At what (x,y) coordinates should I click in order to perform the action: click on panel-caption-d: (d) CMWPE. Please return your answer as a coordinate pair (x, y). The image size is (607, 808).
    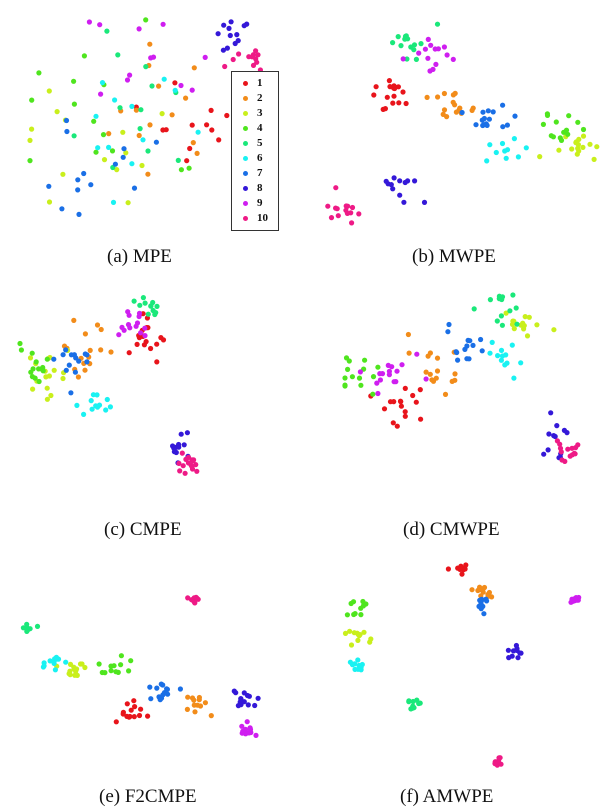
    Looking at the image, I should click on (451, 529).